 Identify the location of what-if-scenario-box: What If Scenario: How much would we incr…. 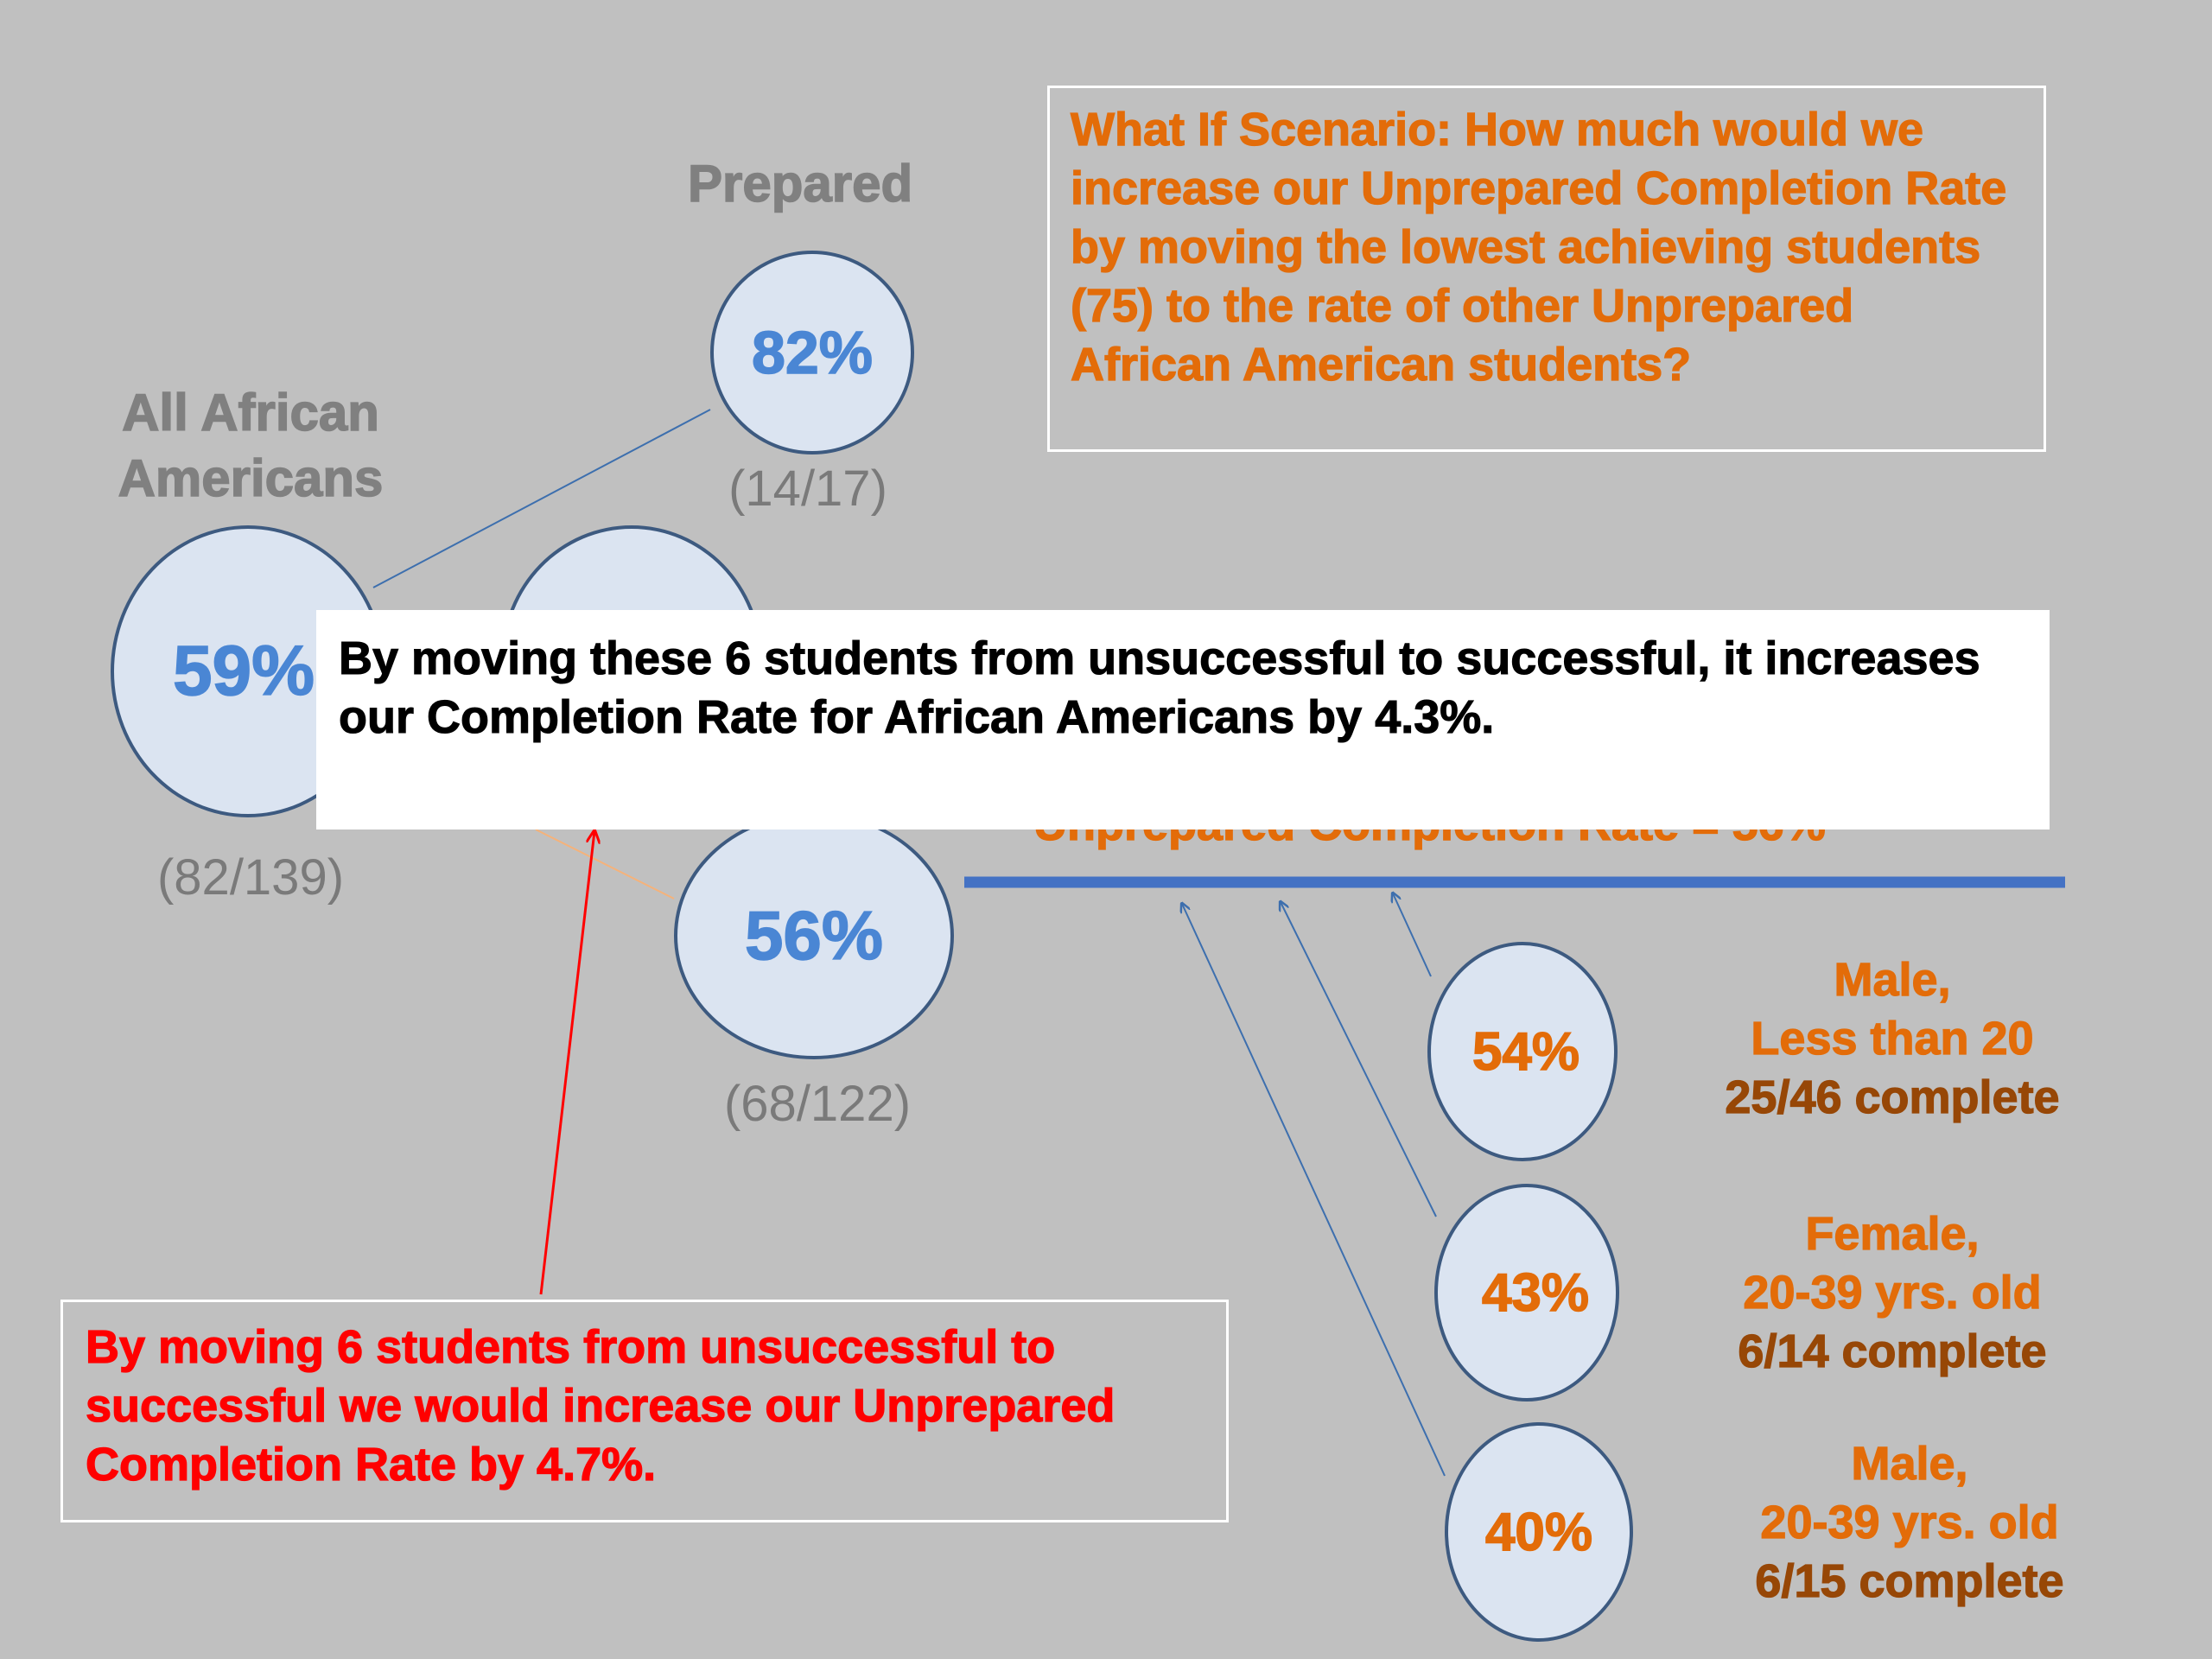
(1546, 269).